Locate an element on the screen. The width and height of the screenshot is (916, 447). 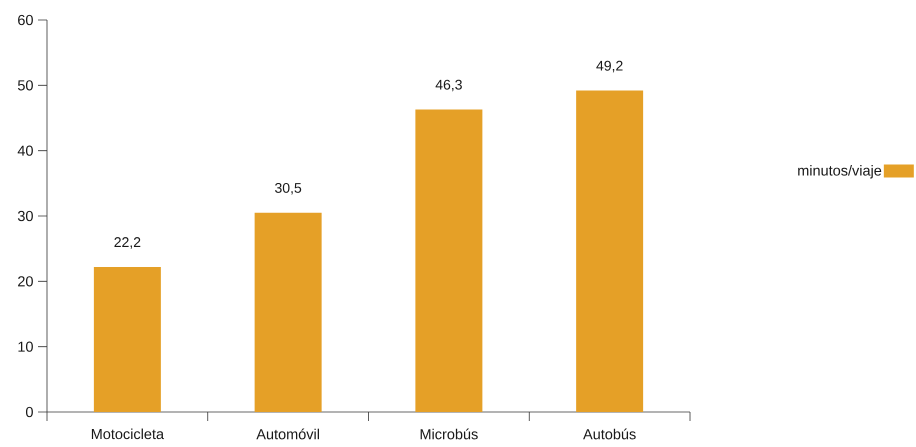
data-label: 49,2 is located at coordinates (609, 66).